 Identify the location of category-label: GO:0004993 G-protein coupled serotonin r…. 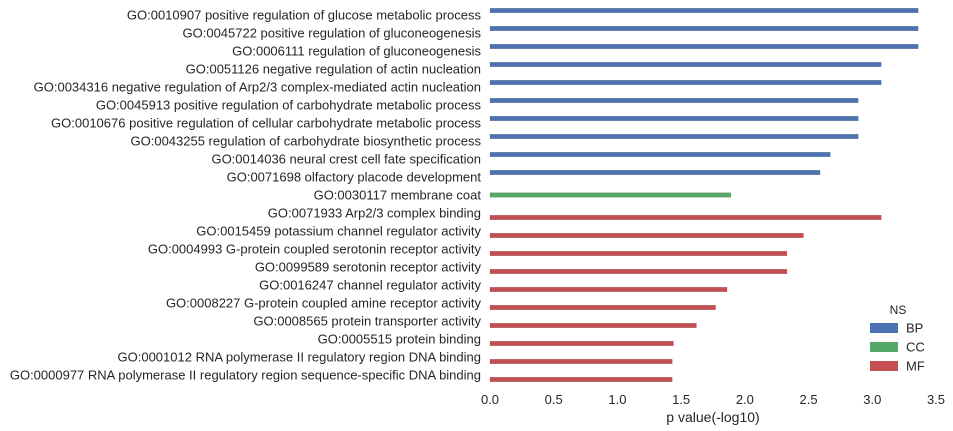
(315, 249).